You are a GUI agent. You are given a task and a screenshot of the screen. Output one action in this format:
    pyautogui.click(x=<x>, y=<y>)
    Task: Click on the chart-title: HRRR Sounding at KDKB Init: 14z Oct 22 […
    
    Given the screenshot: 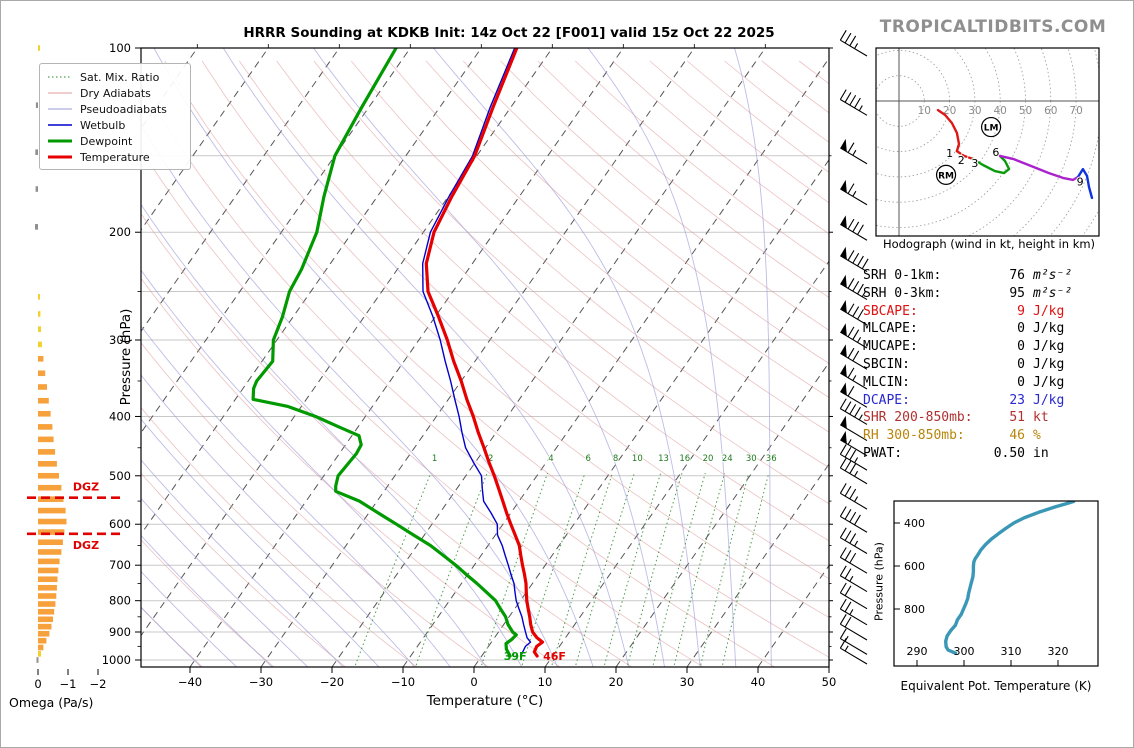 What is the action you would take?
    pyautogui.click(x=509, y=33)
    